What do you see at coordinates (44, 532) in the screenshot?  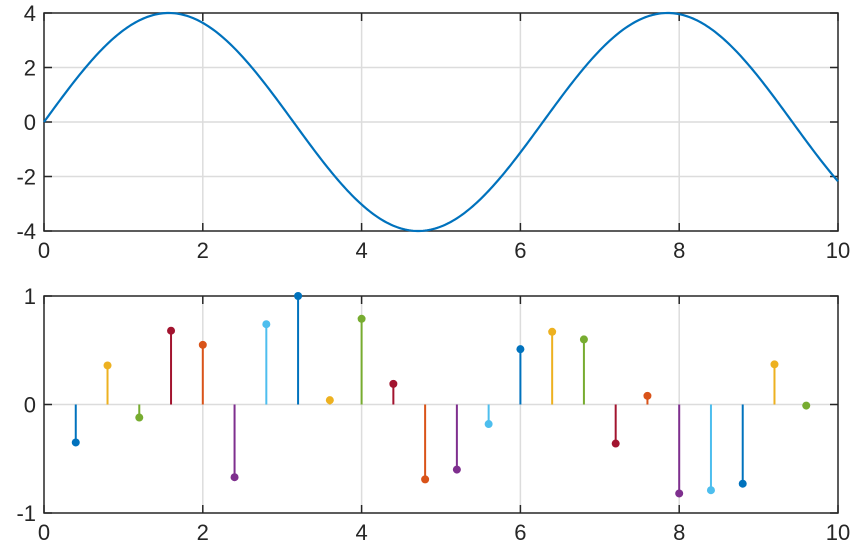 I see `bottom-x-tick-label: 0` at bounding box center [44, 532].